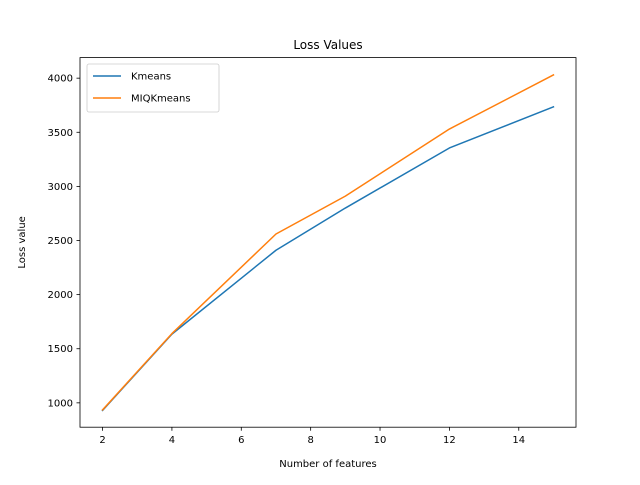 The height and width of the screenshot is (485, 640). What do you see at coordinates (449, 440) in the screenshot?
I see `x-tick-label: 12` at bounding box center [449, 440].